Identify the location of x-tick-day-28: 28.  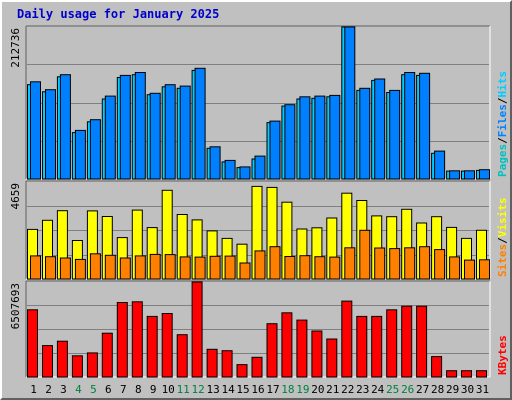
(437, 389).